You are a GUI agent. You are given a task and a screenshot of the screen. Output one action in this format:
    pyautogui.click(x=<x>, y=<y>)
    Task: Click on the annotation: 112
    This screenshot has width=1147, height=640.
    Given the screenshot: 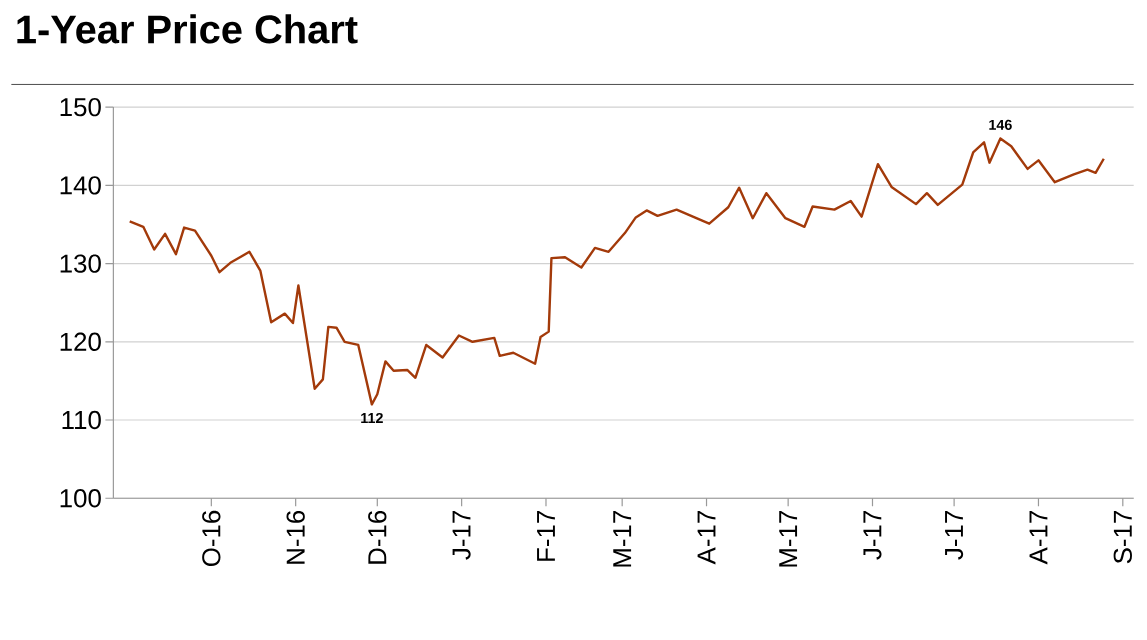 What is the action you would take?
    pyautogui.click(x=372, y=417)
    